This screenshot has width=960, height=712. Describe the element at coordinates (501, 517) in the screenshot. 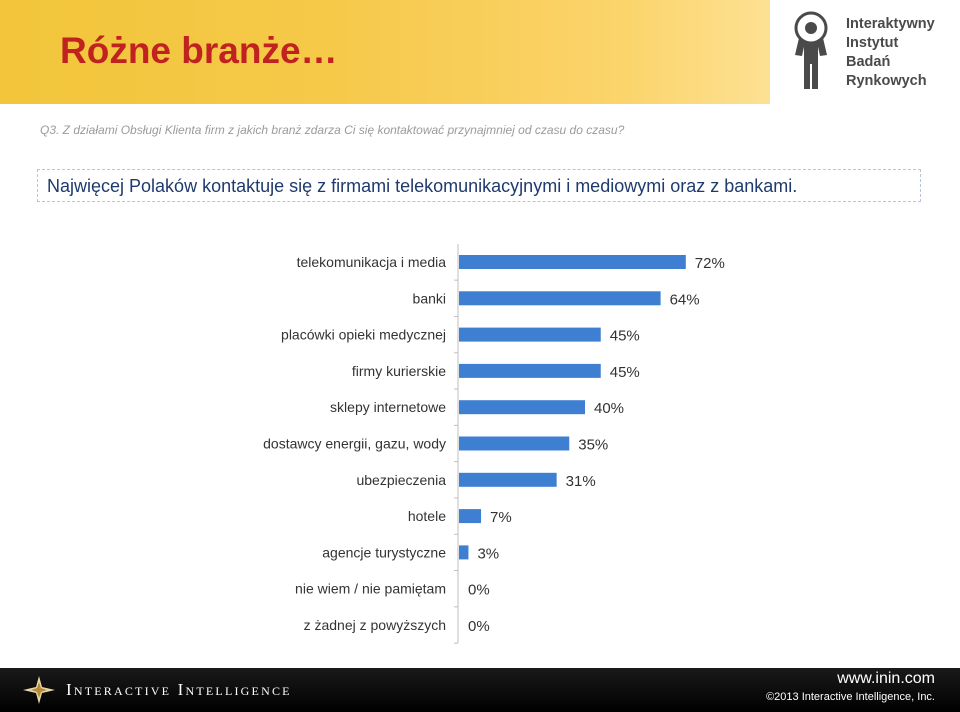

I see `data-label: 7%` at that location.